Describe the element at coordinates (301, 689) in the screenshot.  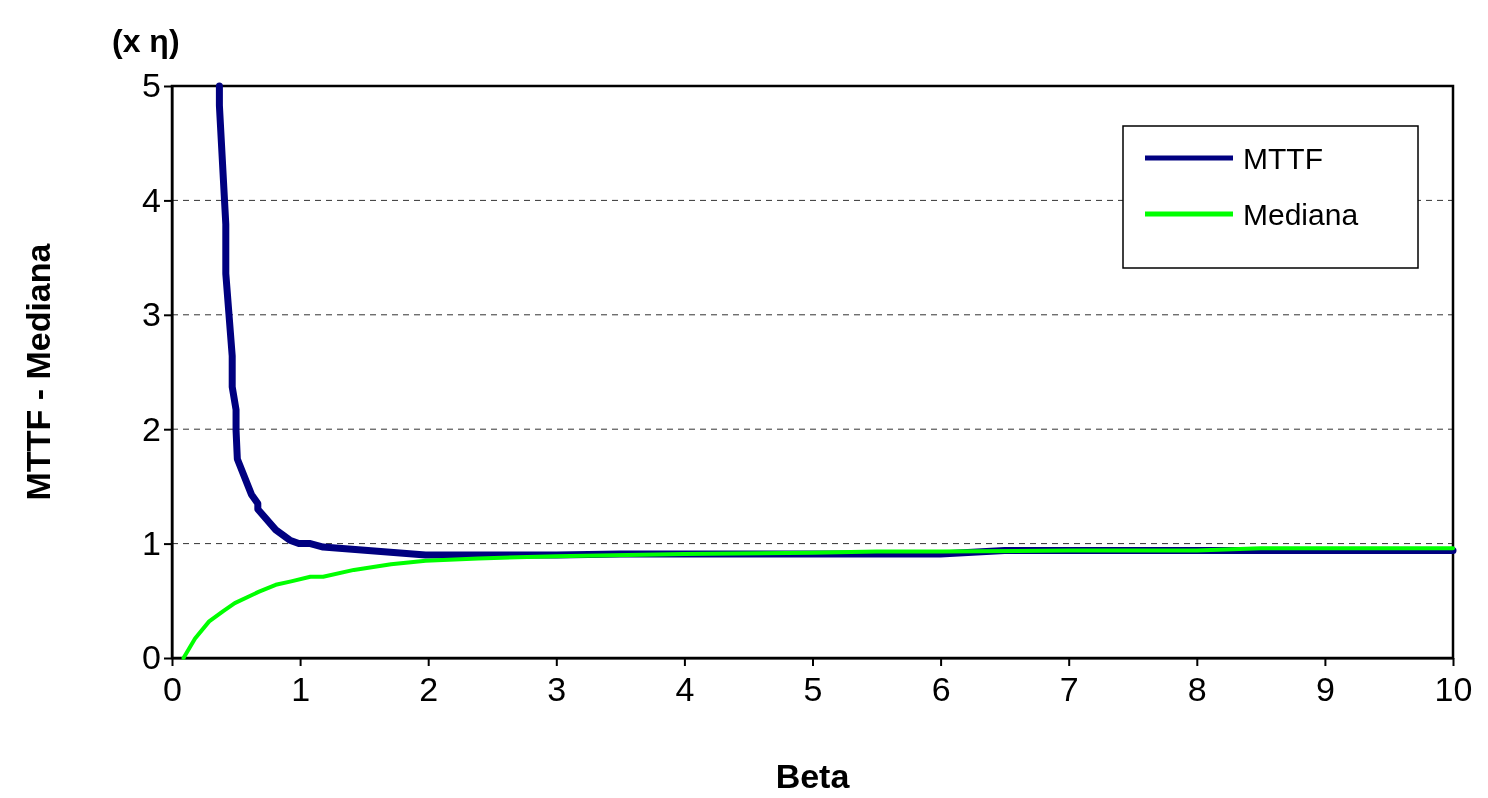
I see `x-tick-label: 1` at that location.